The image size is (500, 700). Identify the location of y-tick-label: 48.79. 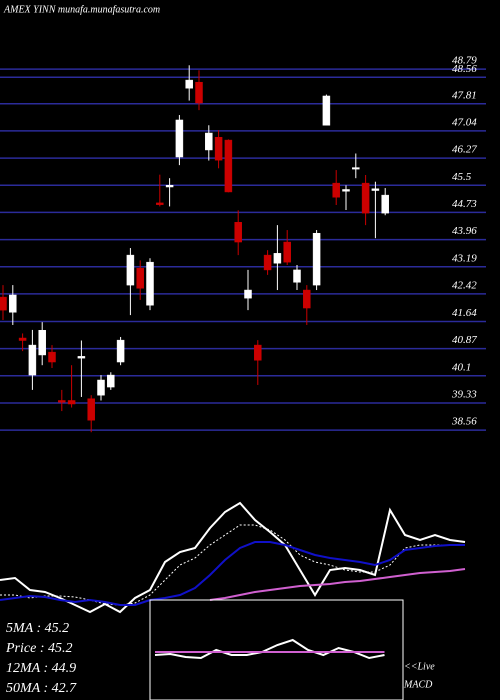
(464, 61).